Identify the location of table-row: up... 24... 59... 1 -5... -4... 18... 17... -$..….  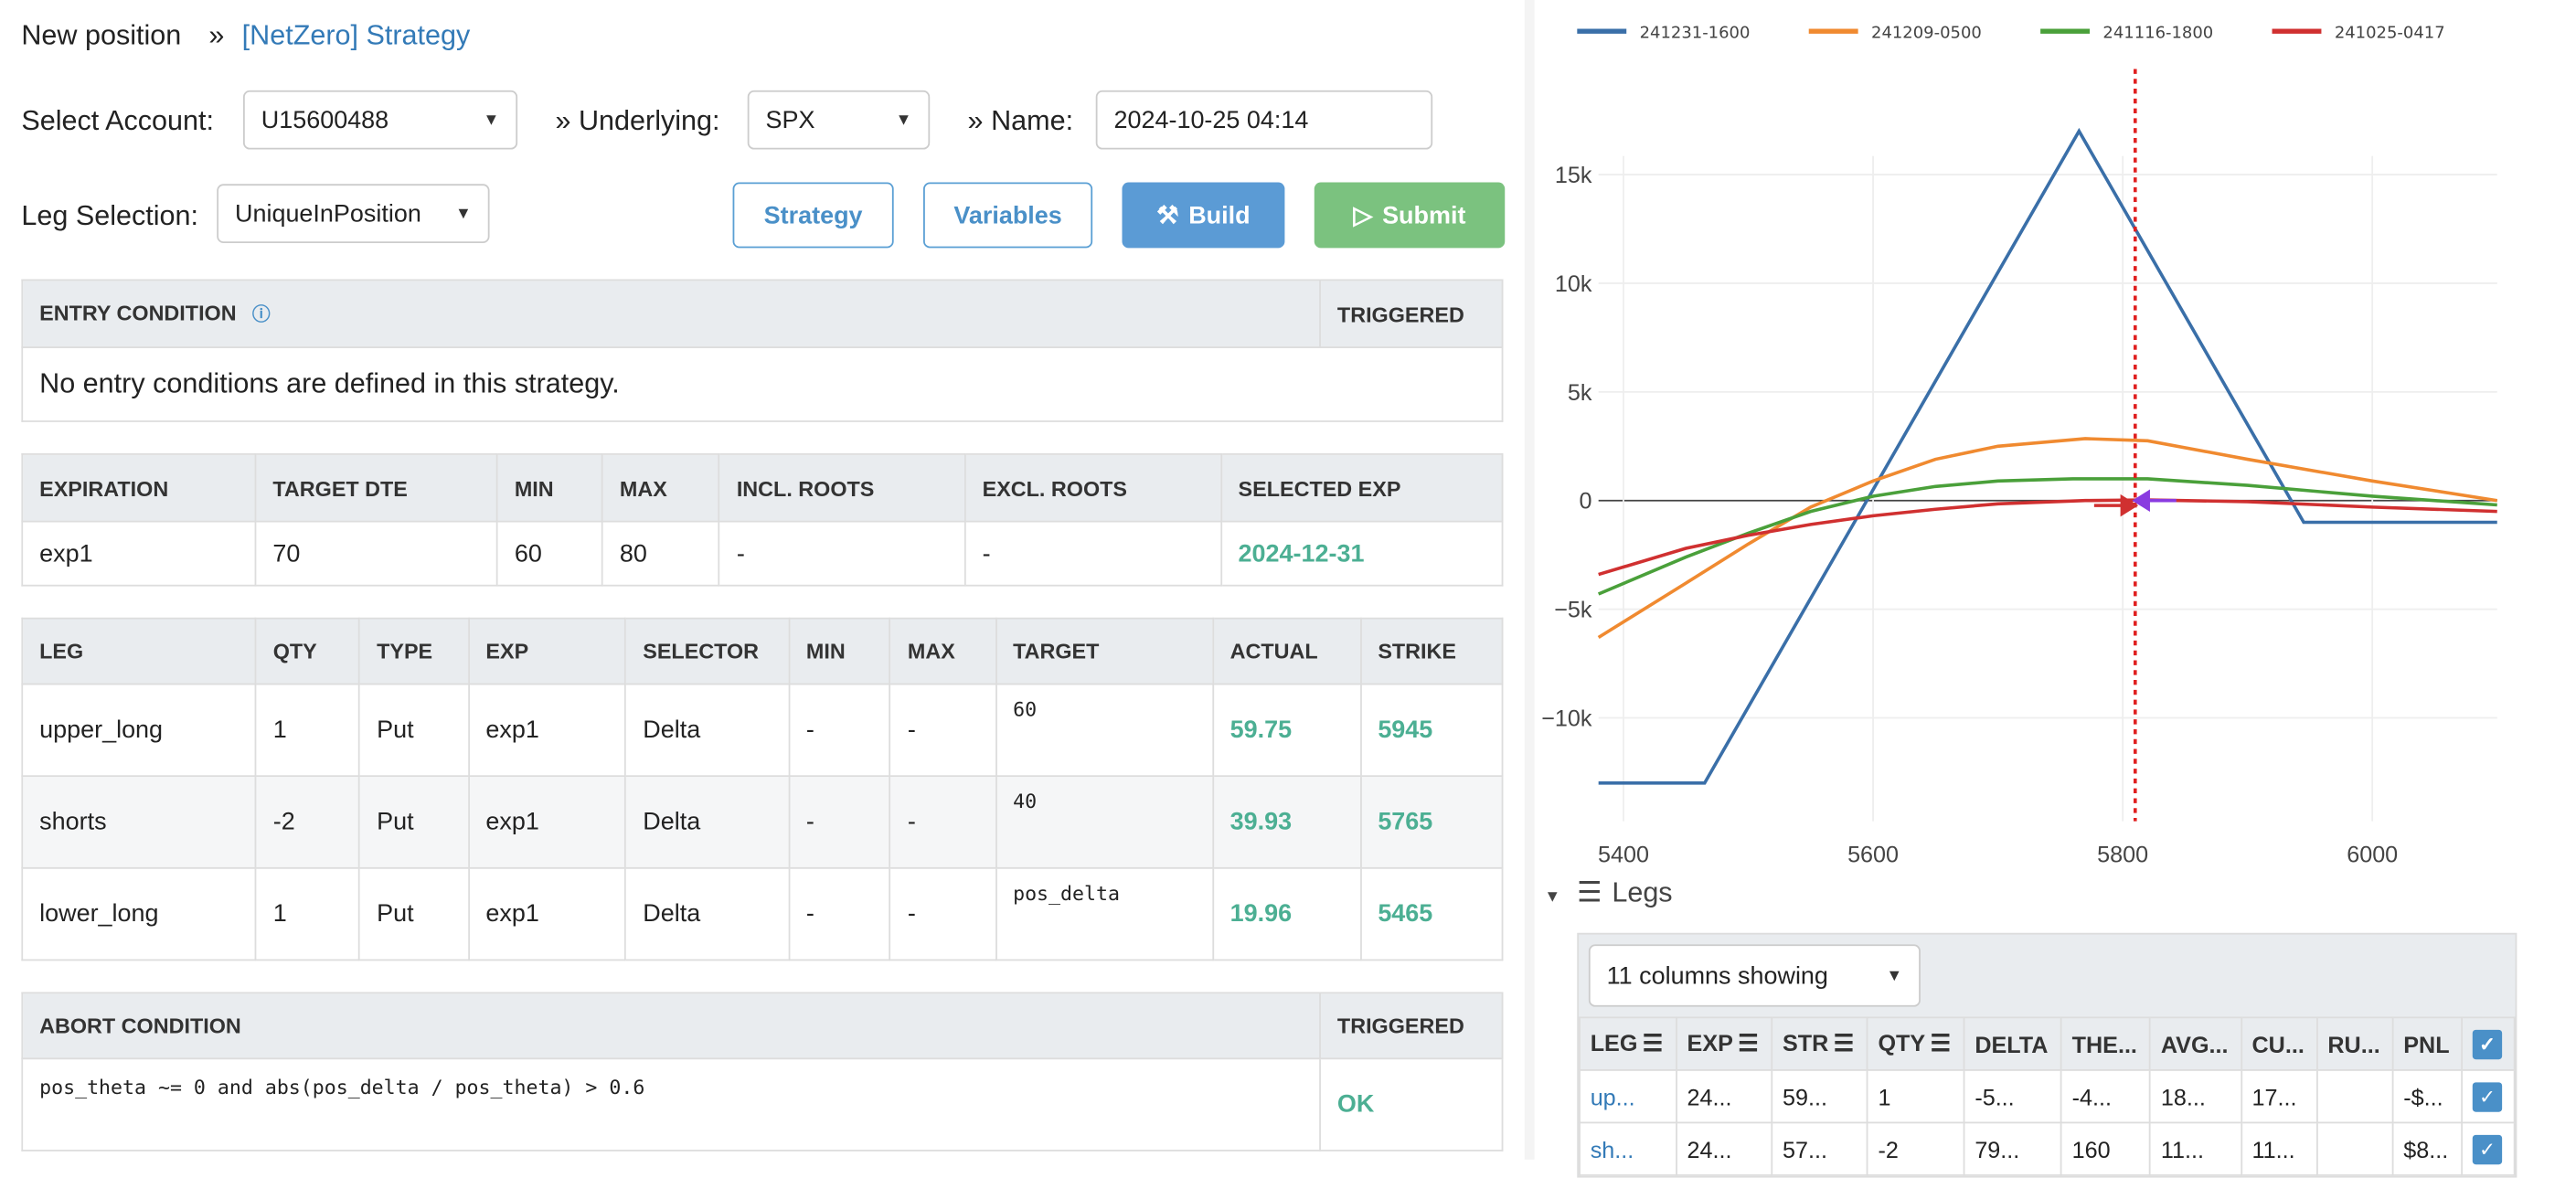
(2047, 1096).